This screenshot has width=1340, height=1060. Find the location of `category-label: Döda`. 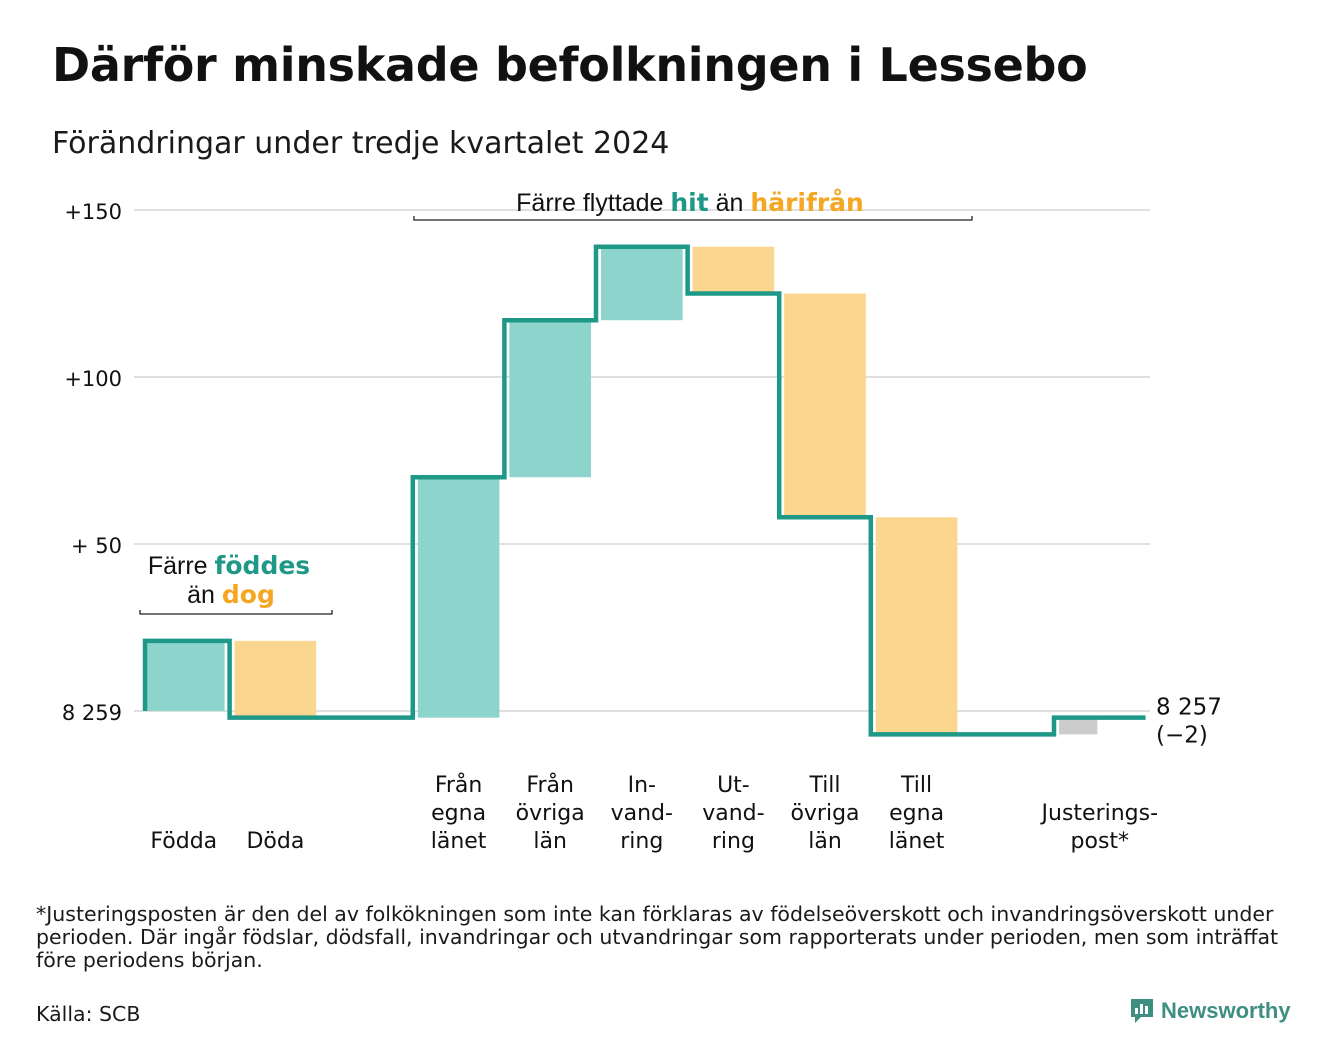

category-label: Döda is located at coordinates (275, 841).